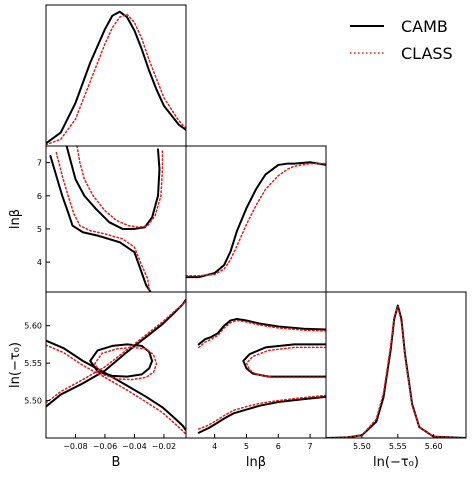 Image resolution: width=474 pixels, height=479 pixels. I want to click on lnbeta_lntau_contours-frame, so click(256, 365).